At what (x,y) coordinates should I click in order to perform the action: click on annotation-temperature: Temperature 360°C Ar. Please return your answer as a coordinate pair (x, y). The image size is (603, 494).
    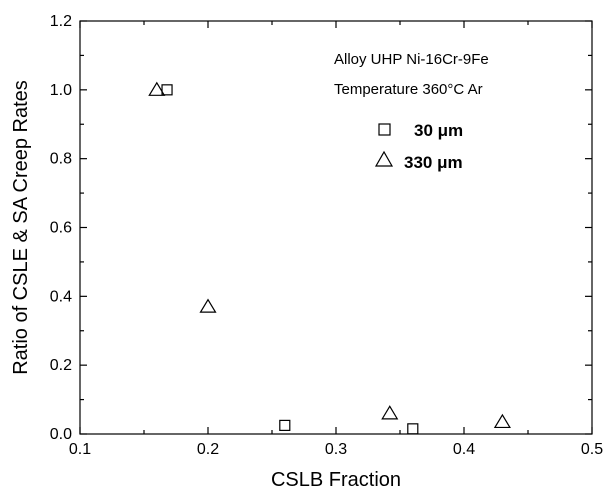
    Looking at the image, I should click on (408, 89).